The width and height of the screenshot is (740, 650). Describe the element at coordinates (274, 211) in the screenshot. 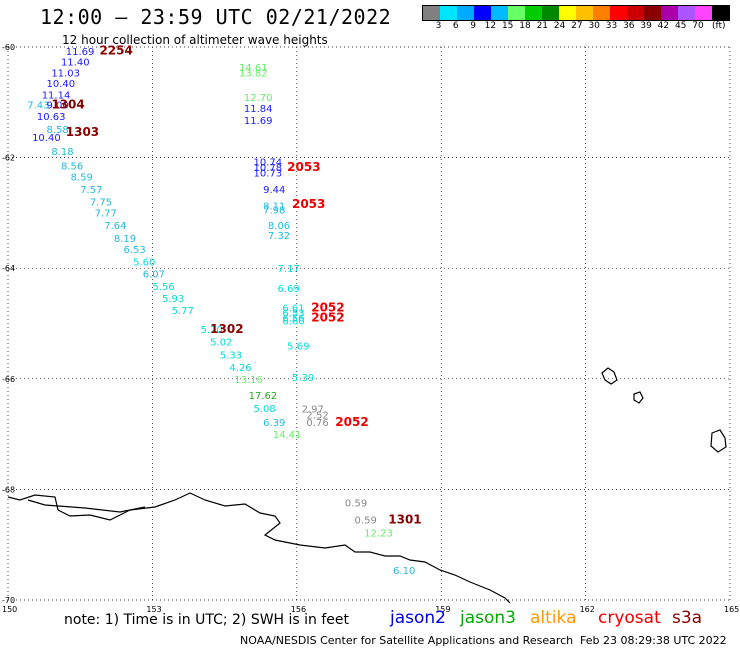

I see `wave-height-label: 7.98` at that location.